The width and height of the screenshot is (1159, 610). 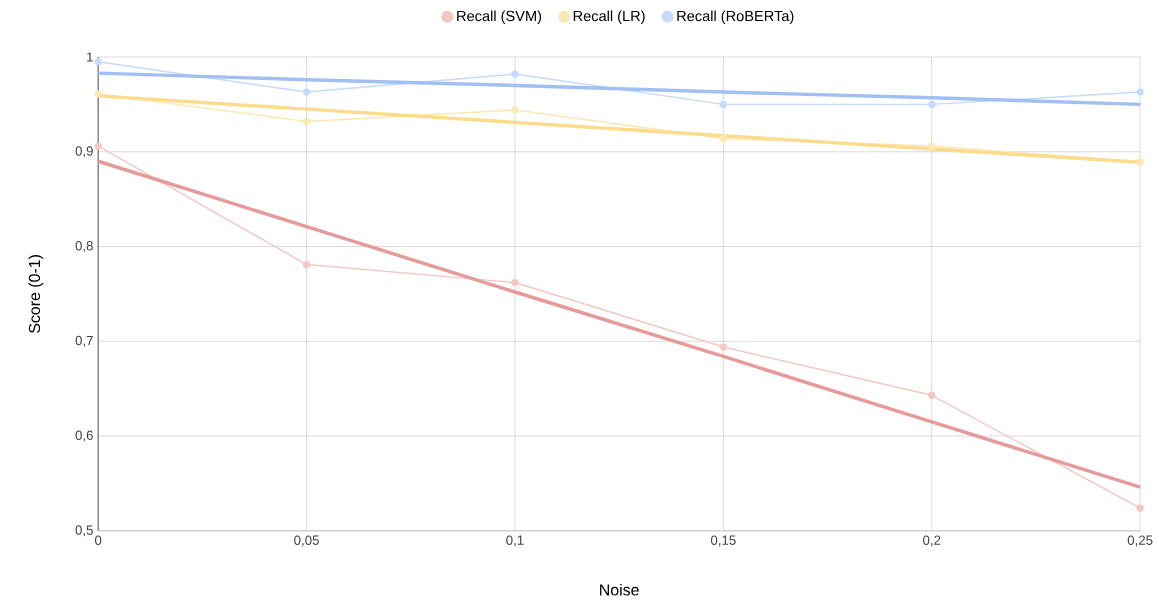 What do you see at coordinates (735, 17) in the screenshot?
I see `legend-label: Recall (RoBERTa)` at bounding box center [735, 17].